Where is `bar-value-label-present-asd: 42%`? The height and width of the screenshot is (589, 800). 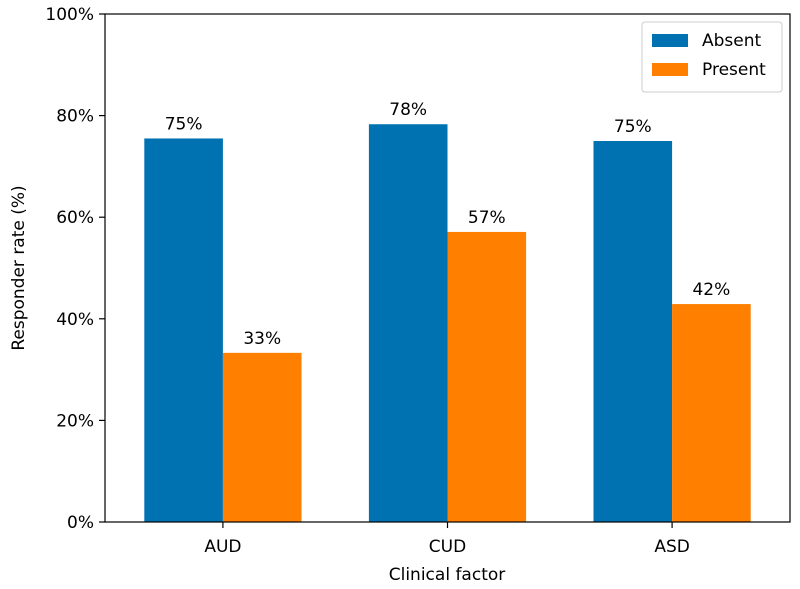 bar-value-label-present-asd: 42% is located at coordinates (711, 290).